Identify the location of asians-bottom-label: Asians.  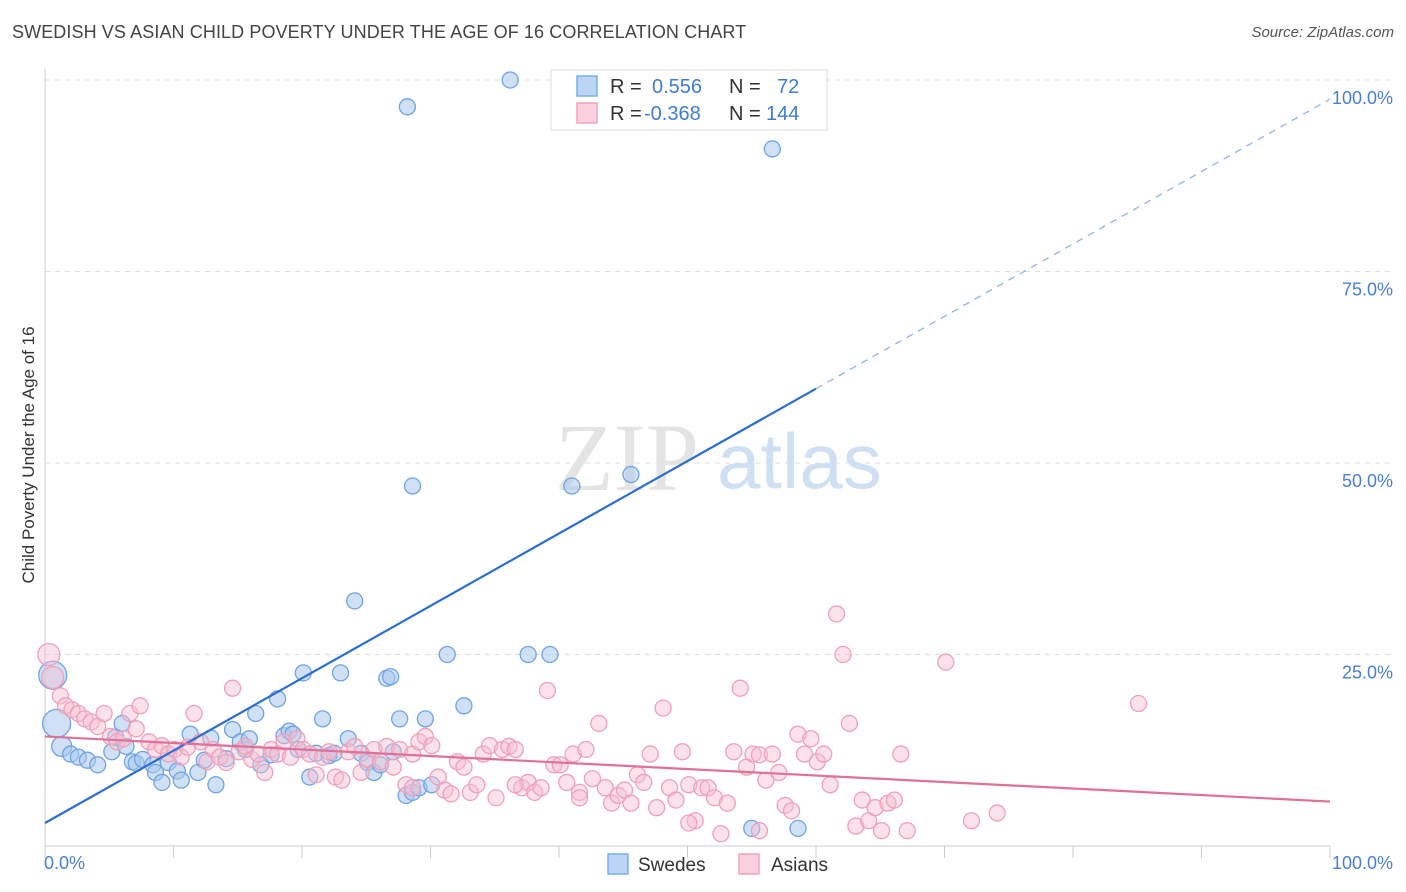
(799, 865).